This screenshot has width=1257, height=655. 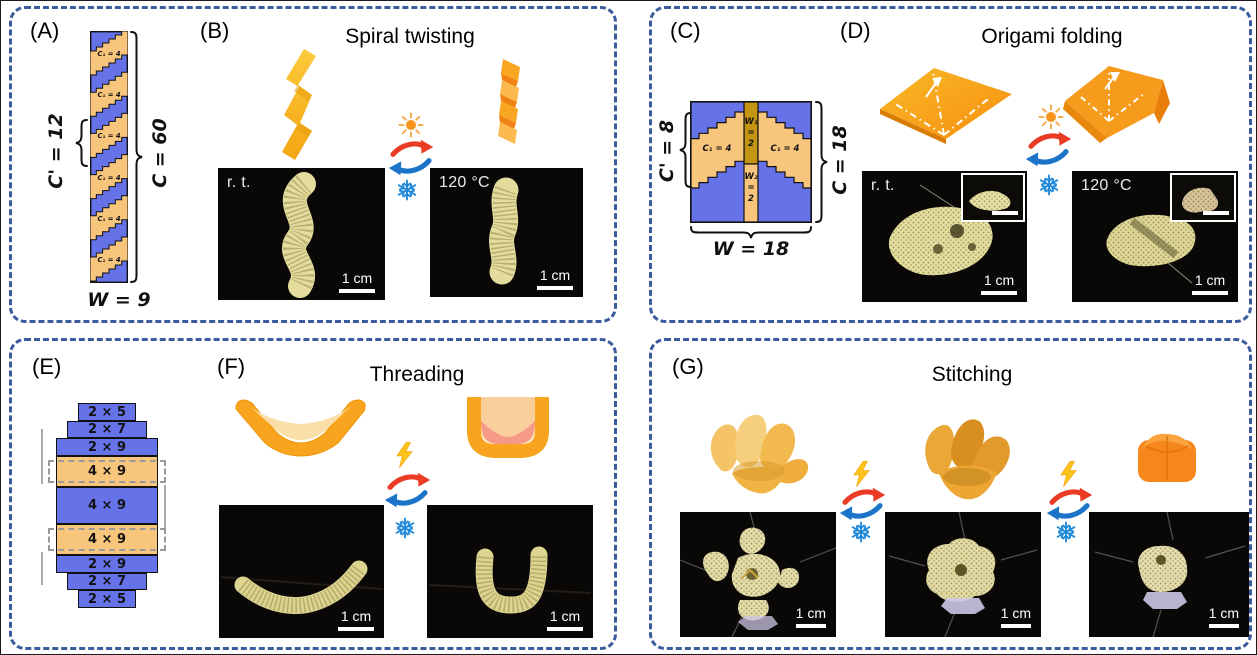 What do you see at coordinates (160, 153) in the screenshot?
I see `total-count-label: C = 60` at bounding box center [160, 153].